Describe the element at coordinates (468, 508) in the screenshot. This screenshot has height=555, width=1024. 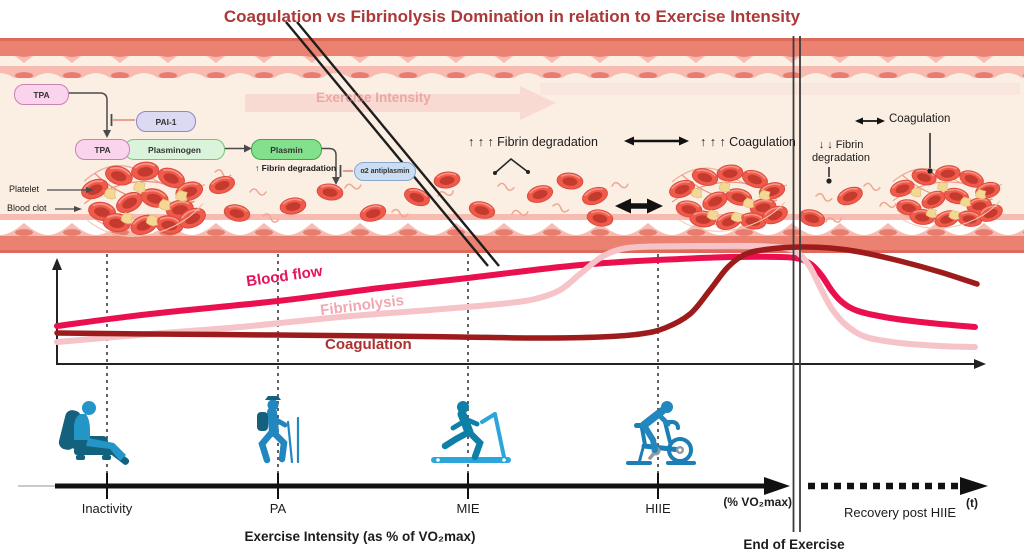
I see `category-label-mie: MIE` at that location.